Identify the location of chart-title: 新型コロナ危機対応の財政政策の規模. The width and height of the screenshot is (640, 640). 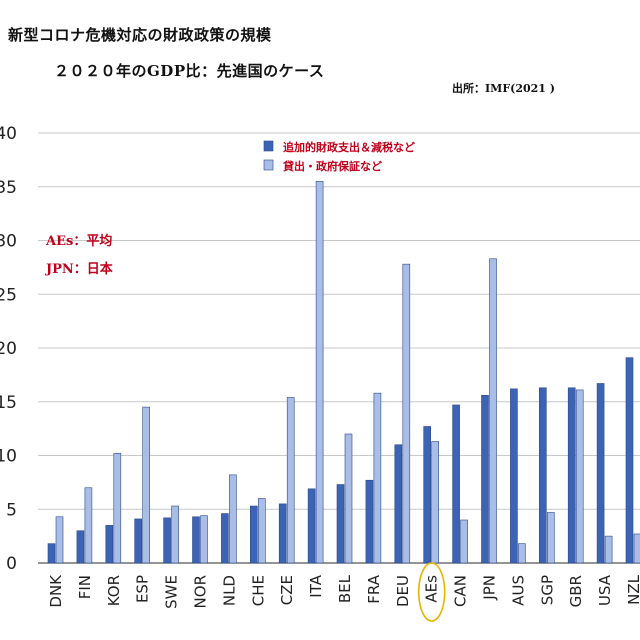
(140, 35).